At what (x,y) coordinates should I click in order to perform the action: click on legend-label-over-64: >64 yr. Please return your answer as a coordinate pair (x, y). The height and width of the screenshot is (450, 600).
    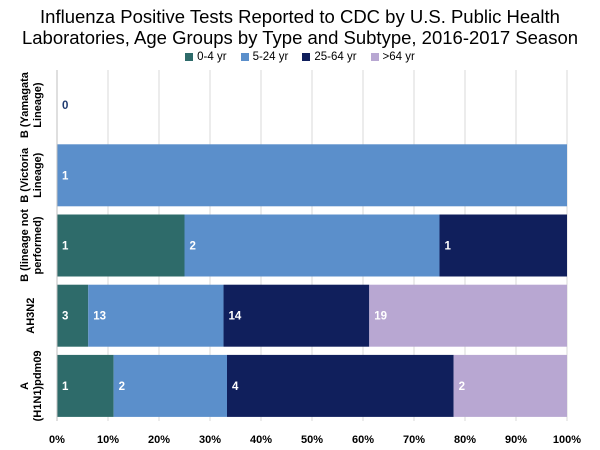
    Looking at the image, I should click on (398, 57).